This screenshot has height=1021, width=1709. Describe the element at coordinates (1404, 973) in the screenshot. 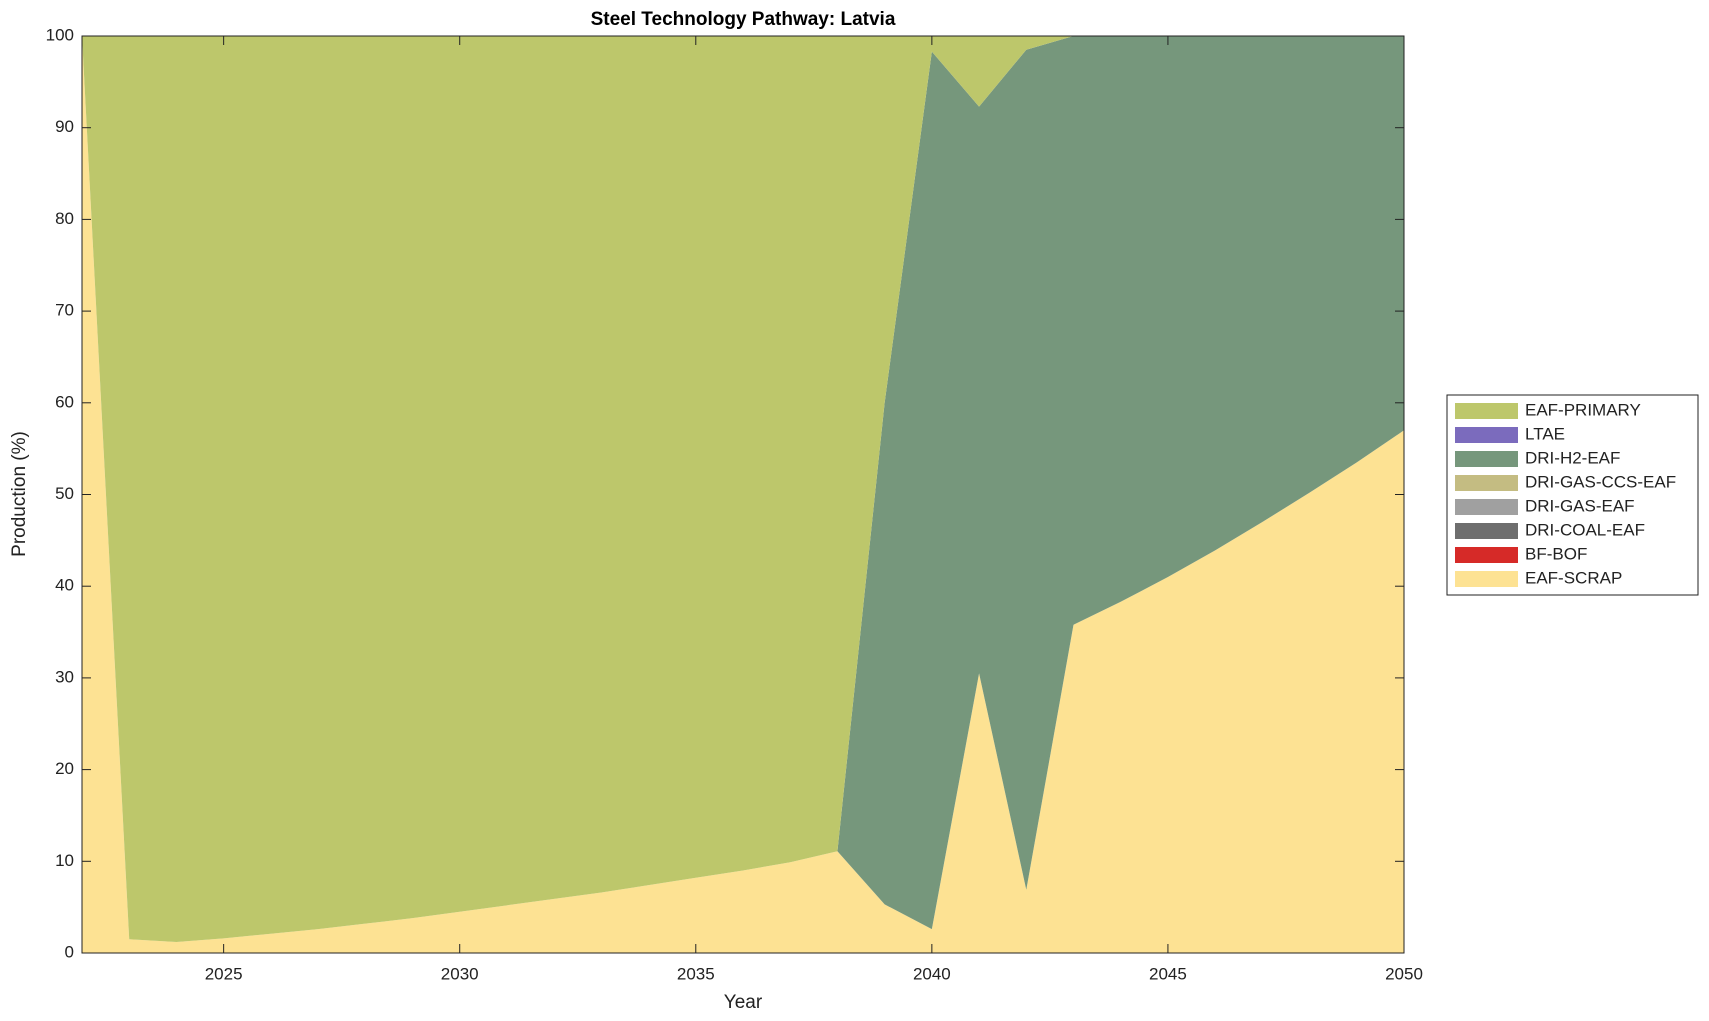

I see `x-tick-label: 2050` at that location.